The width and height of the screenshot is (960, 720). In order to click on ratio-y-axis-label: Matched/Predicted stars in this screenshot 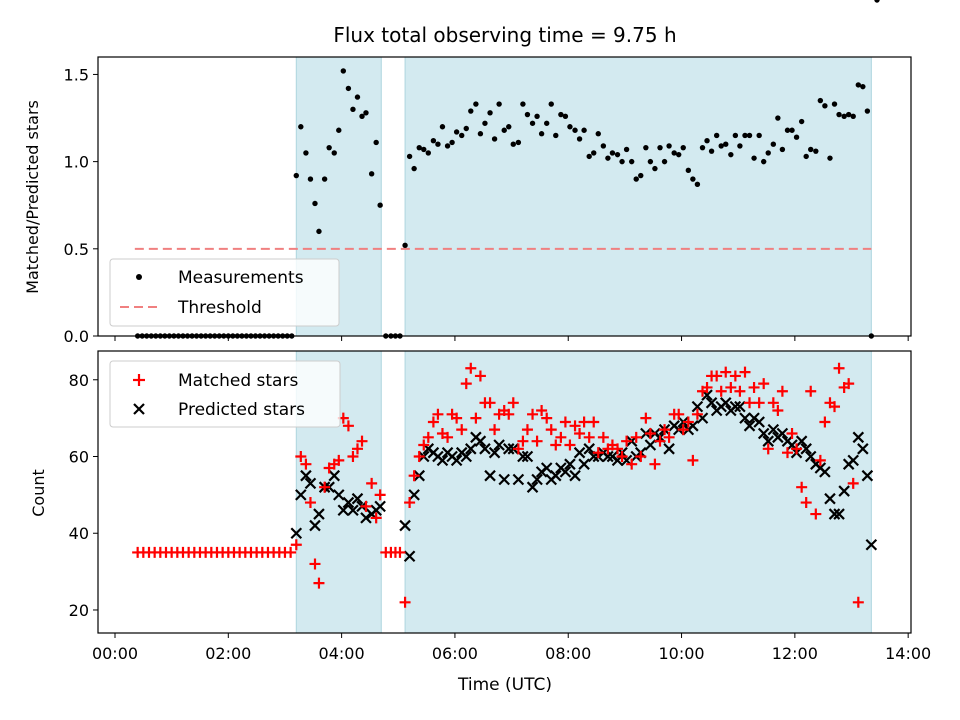, I will do `click(32, 197)`.